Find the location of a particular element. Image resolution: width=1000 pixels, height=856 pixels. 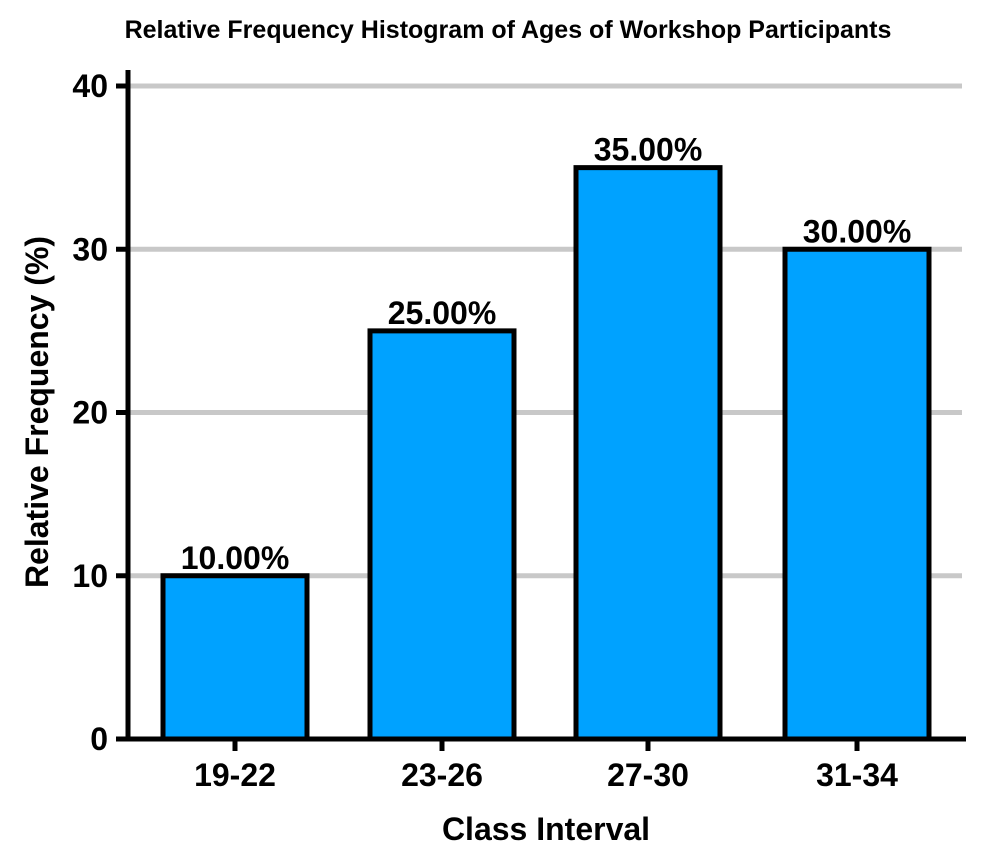

data-label-31-34: 30.00% is located at coordinates (857, 231).